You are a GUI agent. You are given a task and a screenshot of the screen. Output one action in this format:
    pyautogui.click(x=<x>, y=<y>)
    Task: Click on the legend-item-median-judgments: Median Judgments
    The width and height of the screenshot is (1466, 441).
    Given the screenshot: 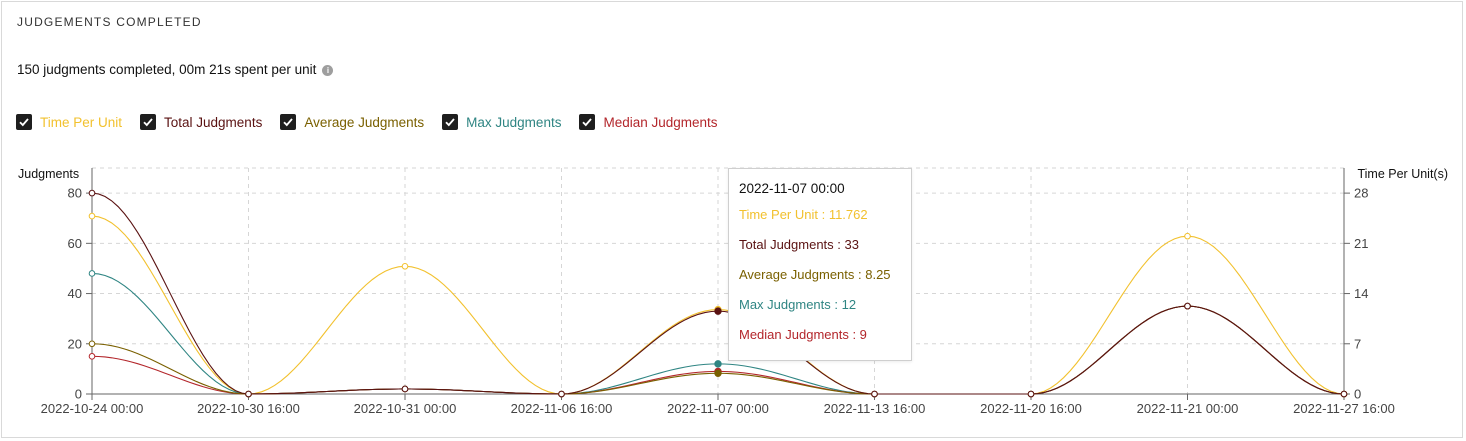 What is the action you would take?
    pyautogui.click(x=648, y=122)
    